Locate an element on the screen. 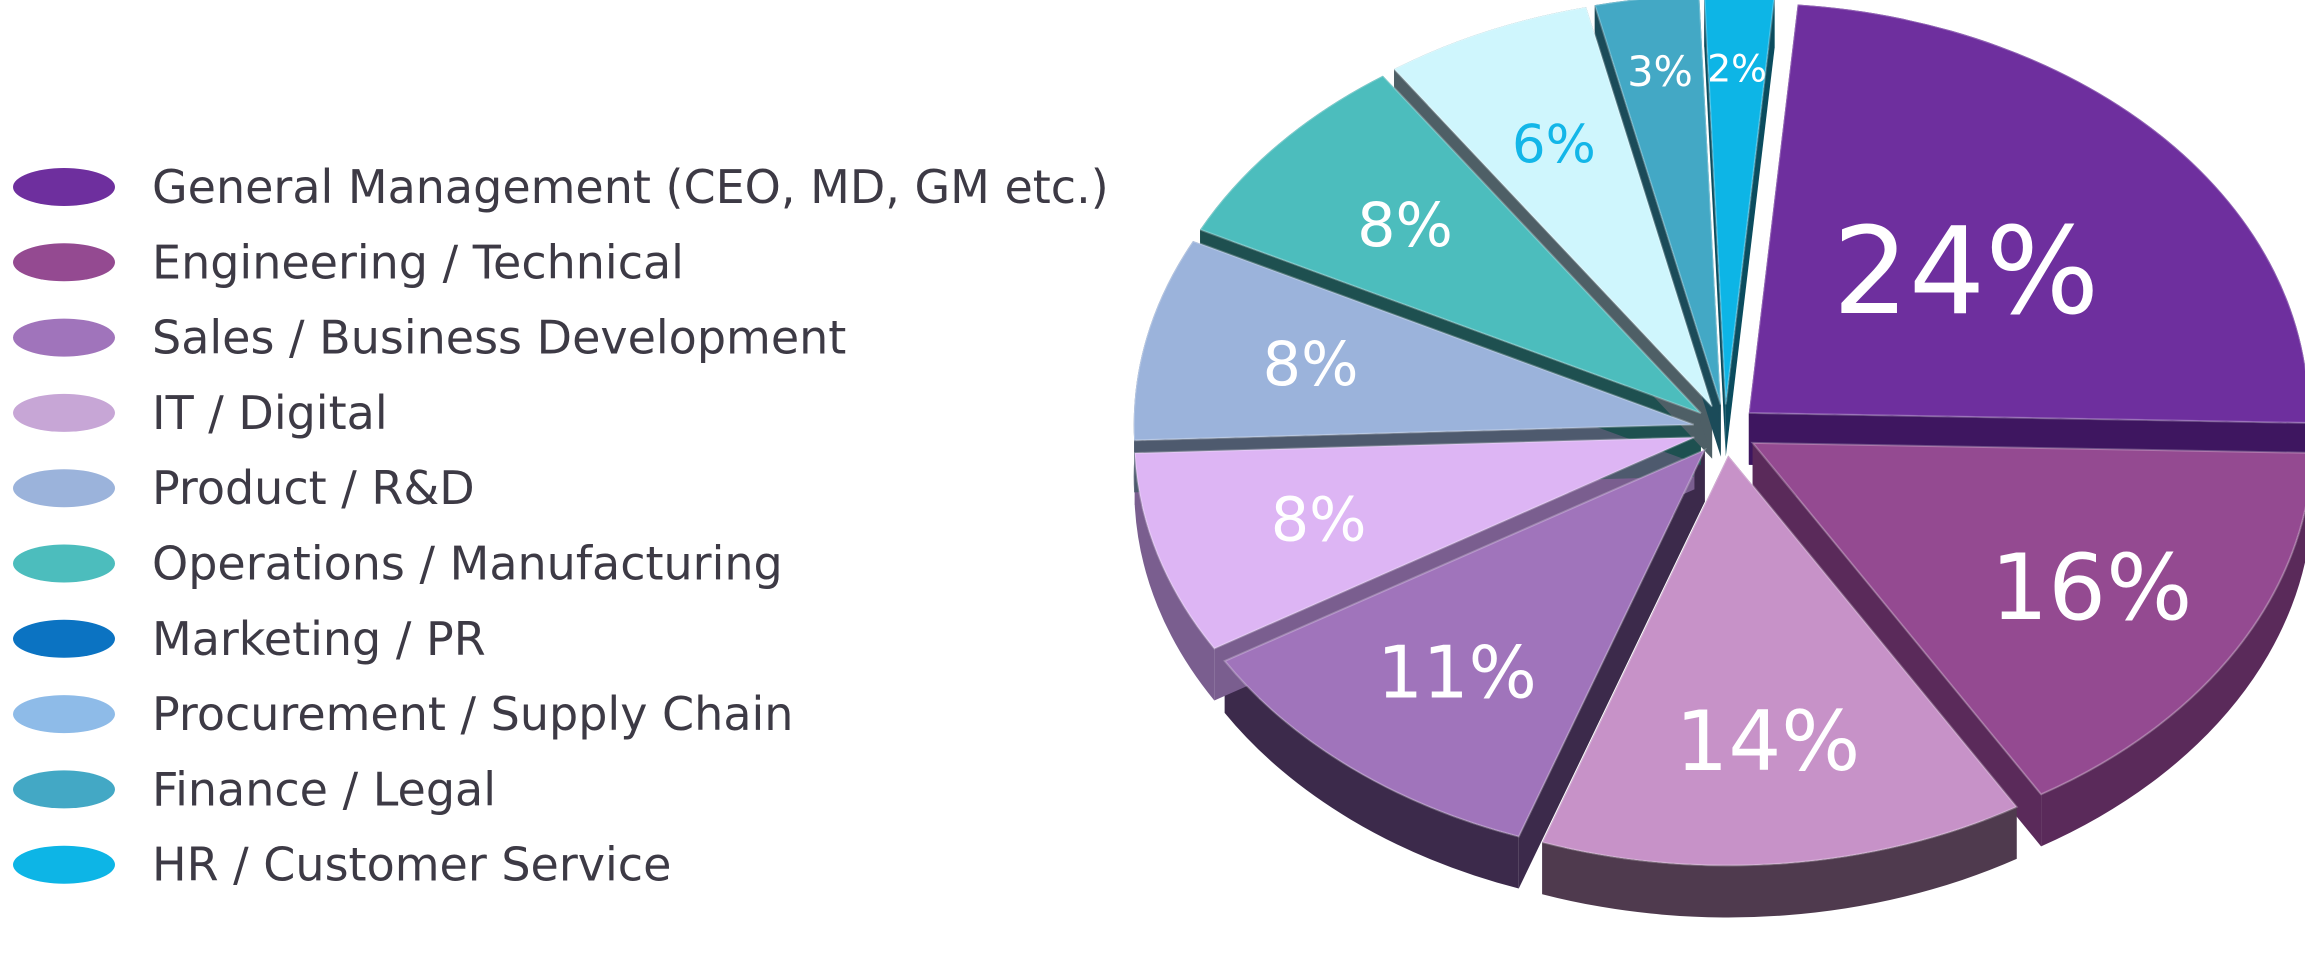  pie-label-hr-customer-service: 2% is located at coordinates (1737, 68).